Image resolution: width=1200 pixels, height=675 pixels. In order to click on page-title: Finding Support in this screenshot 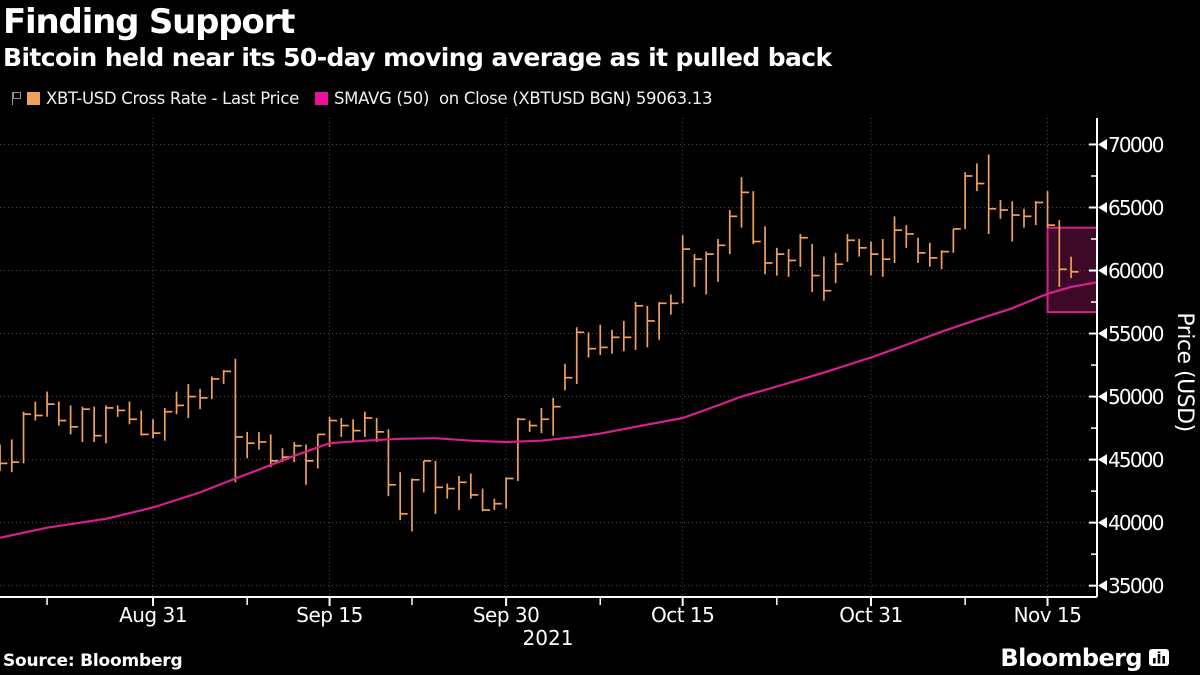, I will do `click(149, 22)`.